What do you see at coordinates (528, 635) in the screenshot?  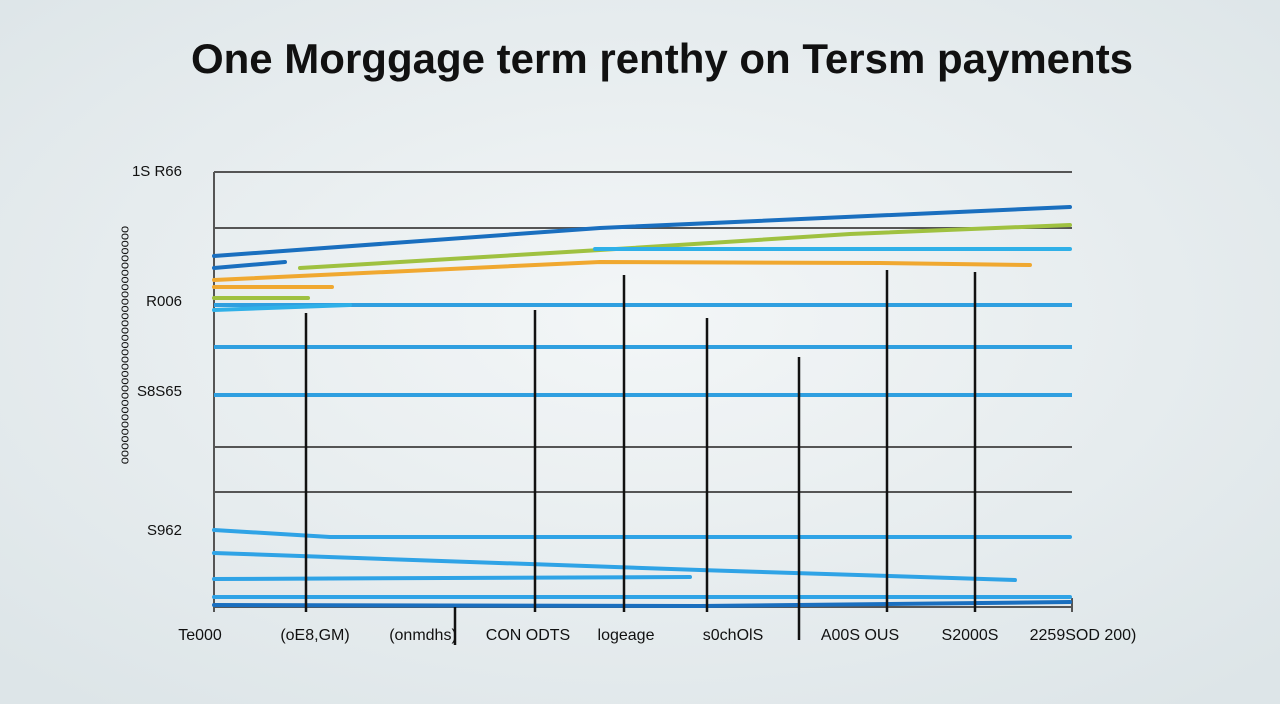 I see `x-tick-label: CON ODTS` at bounding box center [528, 635].